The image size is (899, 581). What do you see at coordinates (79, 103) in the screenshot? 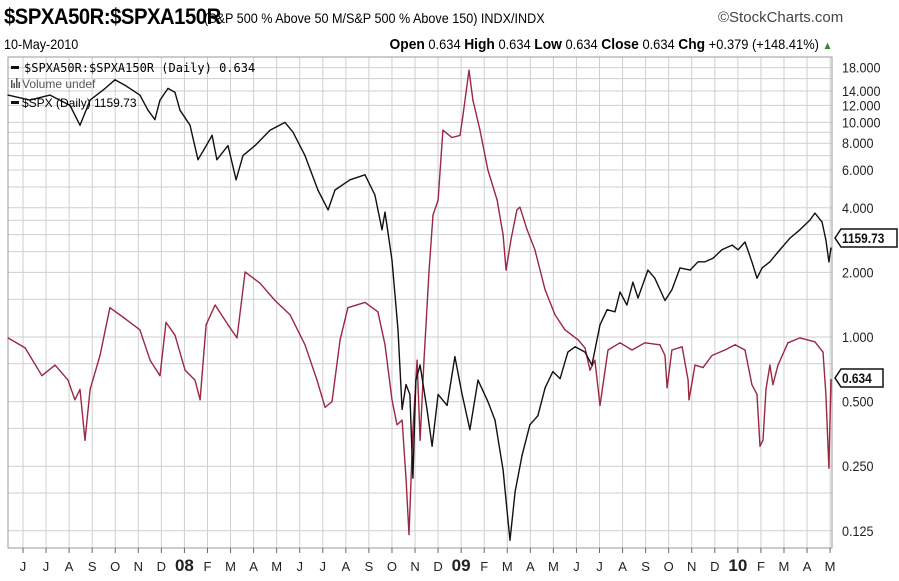
I see `legend-spx: $SPX (Daily) 1159.73` at bounding box center [79, 103].